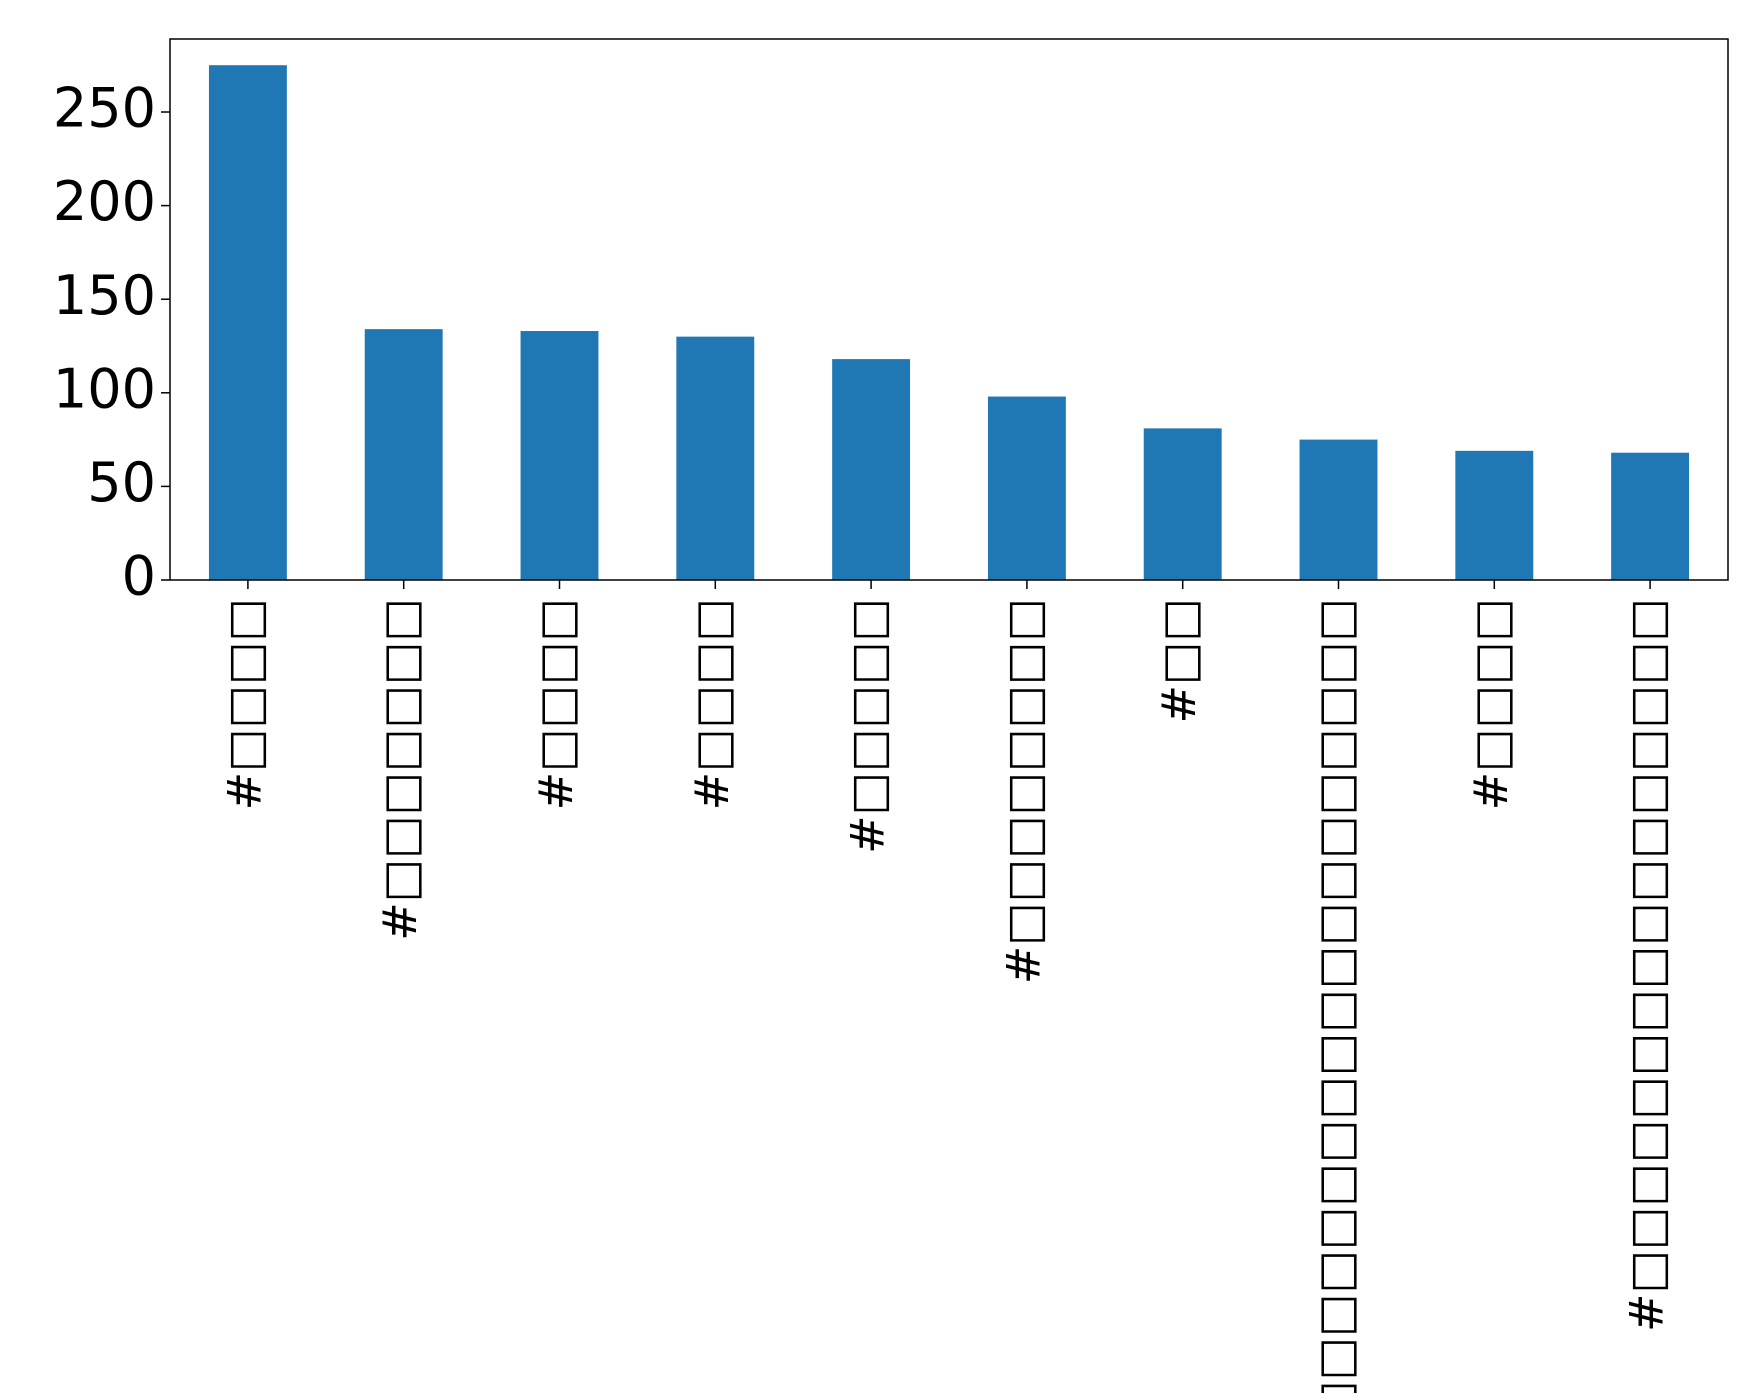  Describe the element at coordinates (121, 482) in the screenshot. I see `y-tick-label: 50` at that location.